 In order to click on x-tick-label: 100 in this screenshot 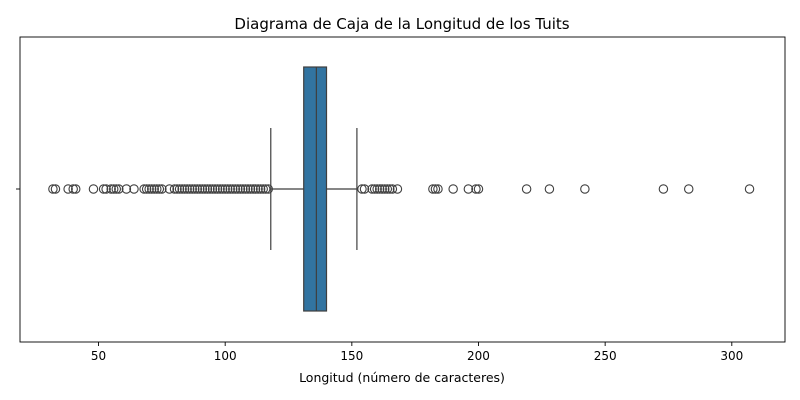, I will do `click(225, 356)`.